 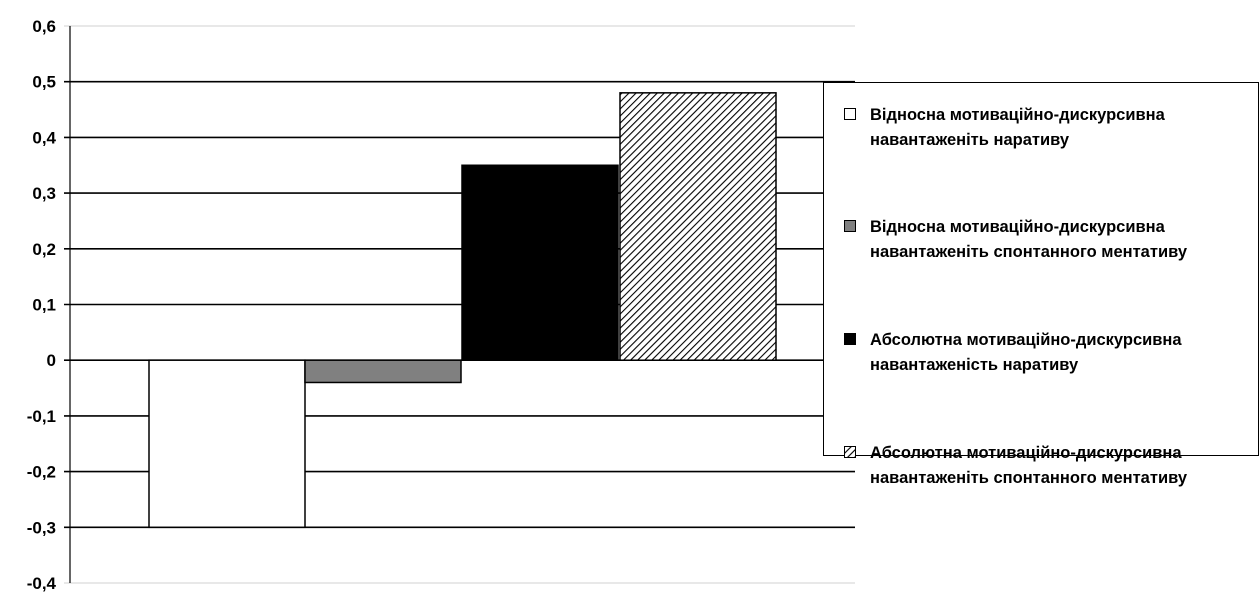 What do you see at coordinates (850, 452) in the screenshot?
I see `legend-swatch-hatched` at bounding box center [850, 452].